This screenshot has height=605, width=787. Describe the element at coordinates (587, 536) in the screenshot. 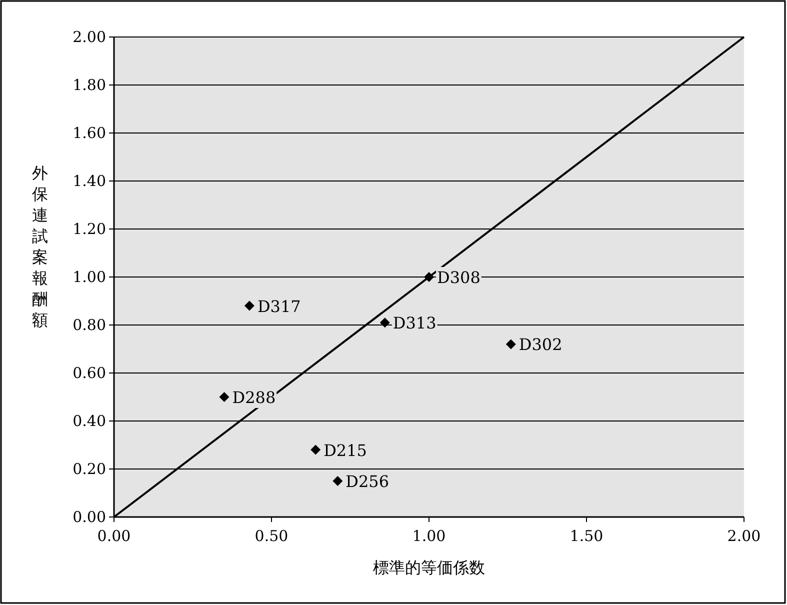

I see `x-tick-label: 1.50` at that location.